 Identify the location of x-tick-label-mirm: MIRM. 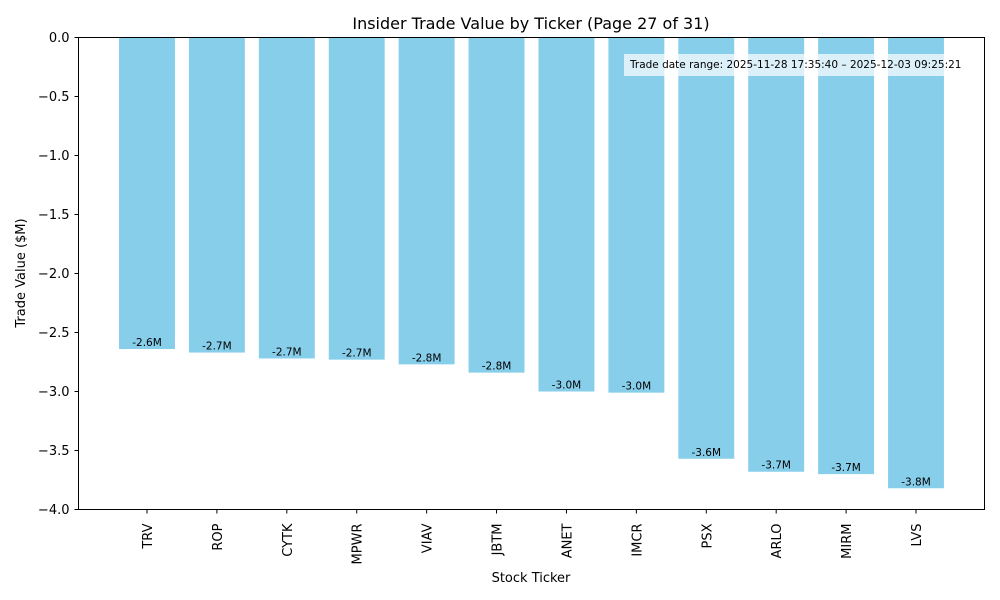
(847, 541).